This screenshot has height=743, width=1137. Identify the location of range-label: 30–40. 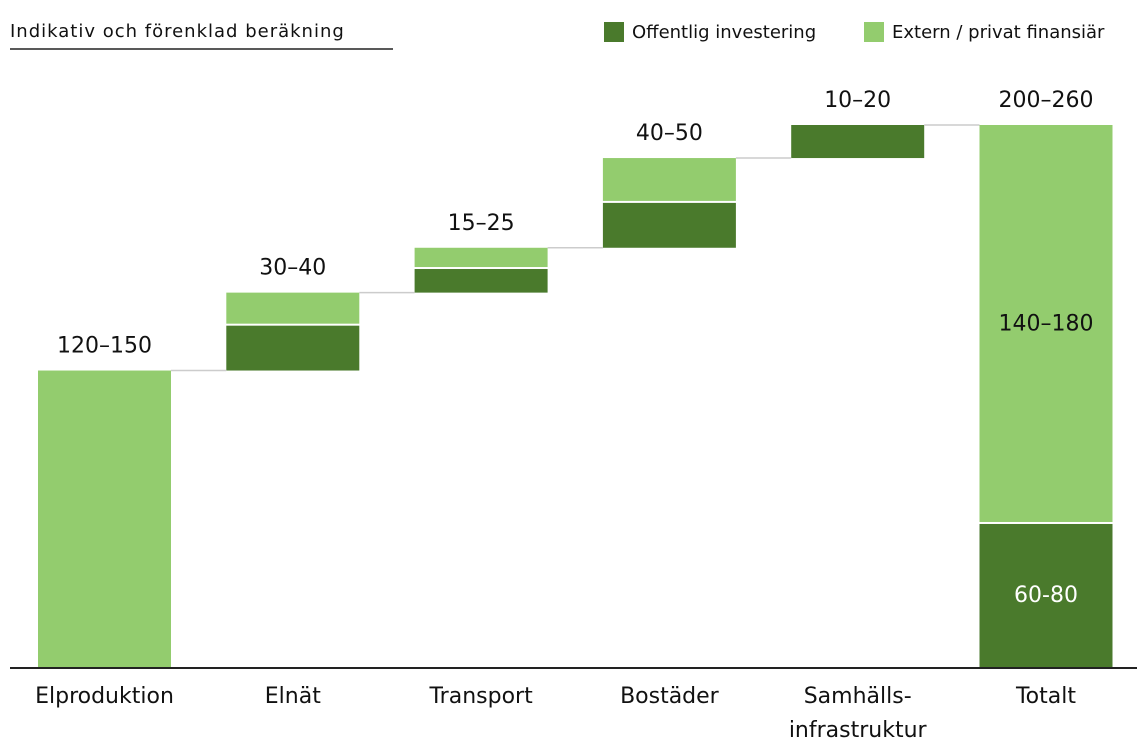
(292, 268).